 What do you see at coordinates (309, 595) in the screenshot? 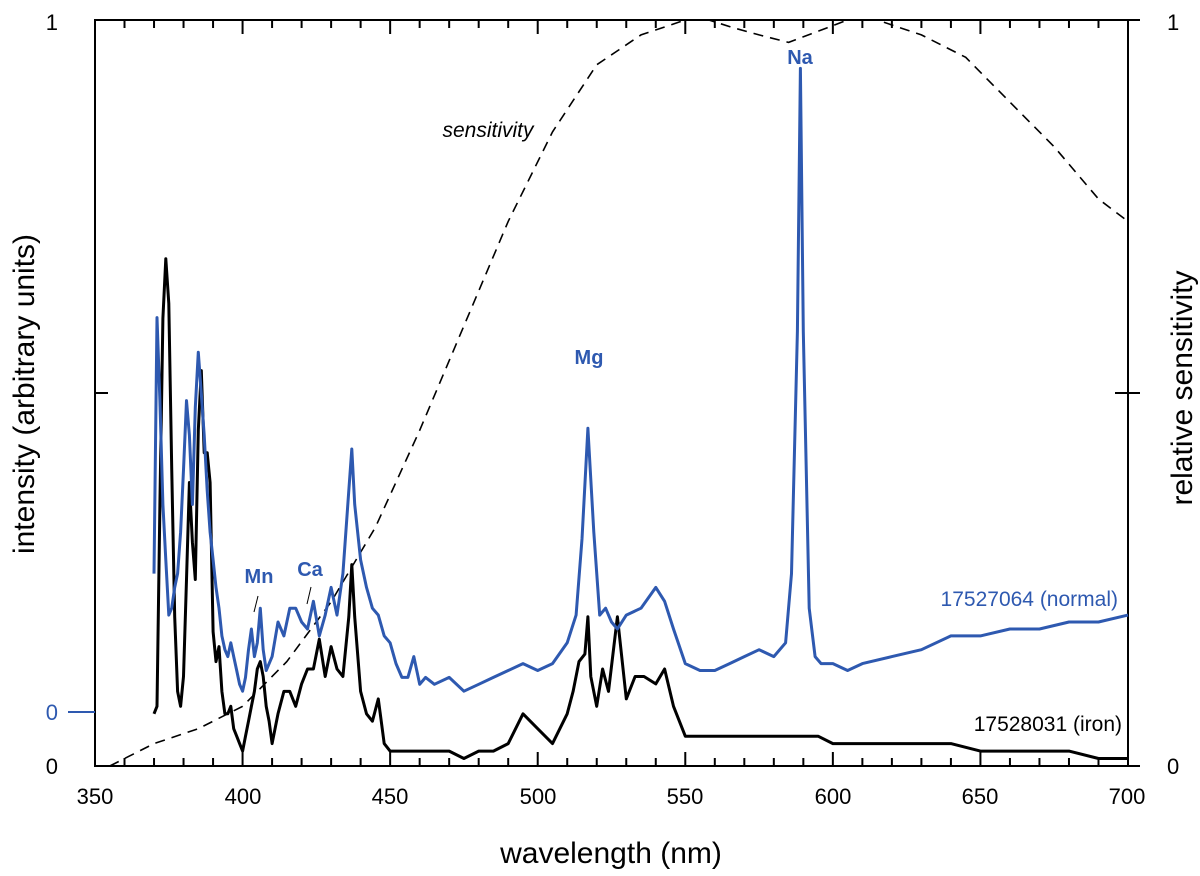
I see `ca-leader-line` at bounding box center [309, 595].